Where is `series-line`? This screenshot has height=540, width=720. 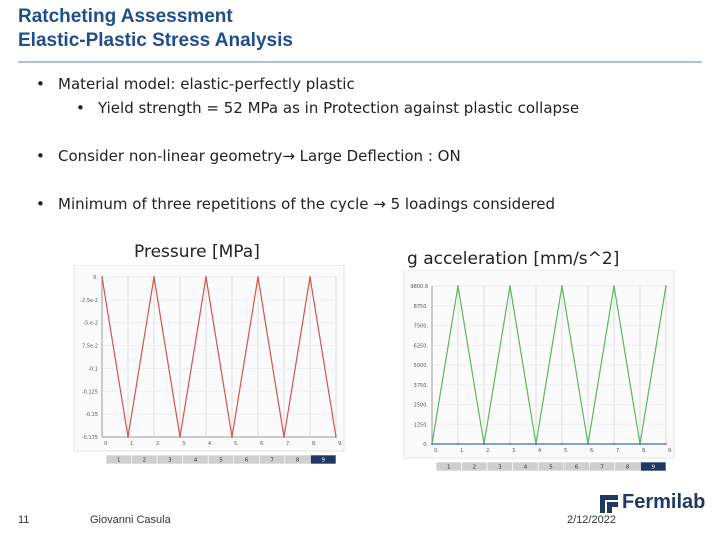 series-line is located at coordinates (219, 357).